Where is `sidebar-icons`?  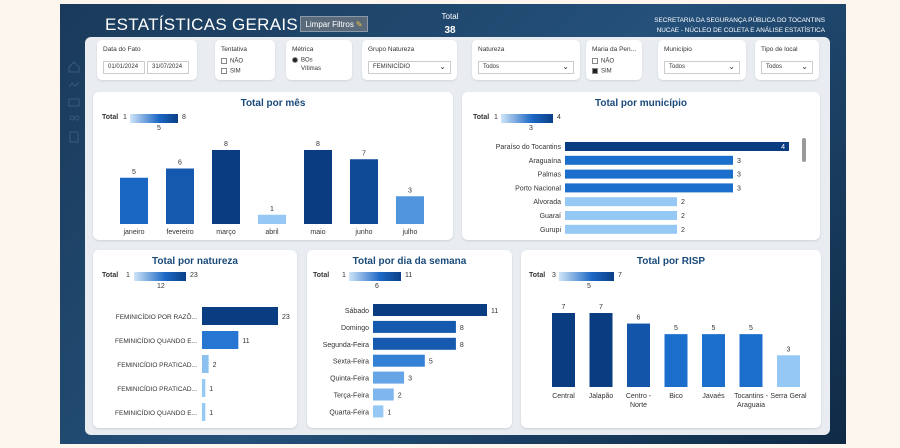
sidebar-icons is located at coordinates (74, 102).